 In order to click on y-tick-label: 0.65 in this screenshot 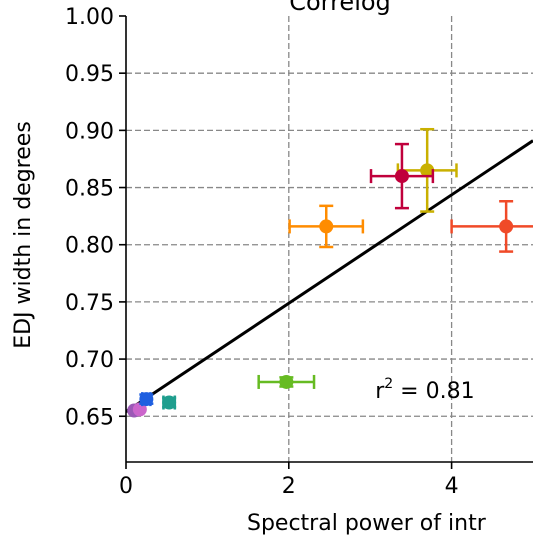, I will do `click(89, 417)`.